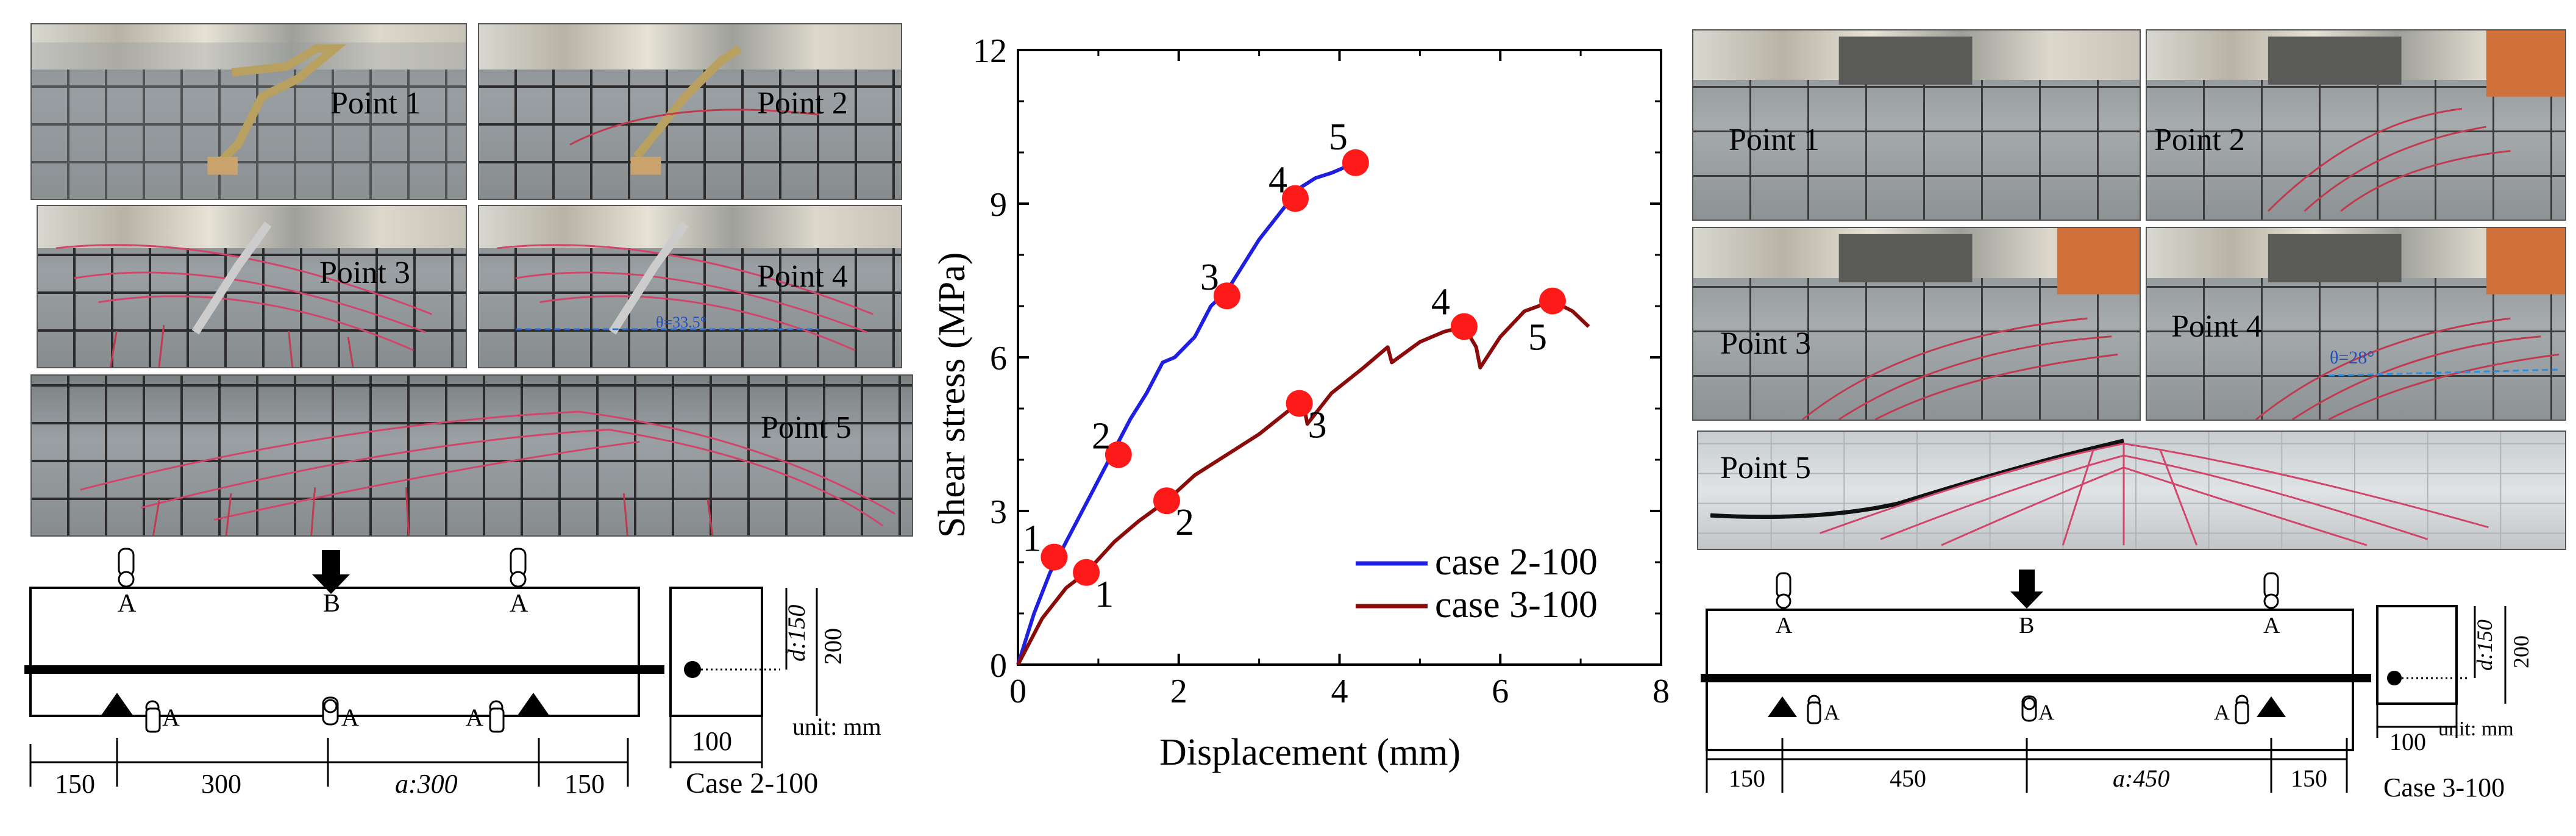 The image size is (2576, 836). I want to click on y-tick-label: 3, so click(998, 512).